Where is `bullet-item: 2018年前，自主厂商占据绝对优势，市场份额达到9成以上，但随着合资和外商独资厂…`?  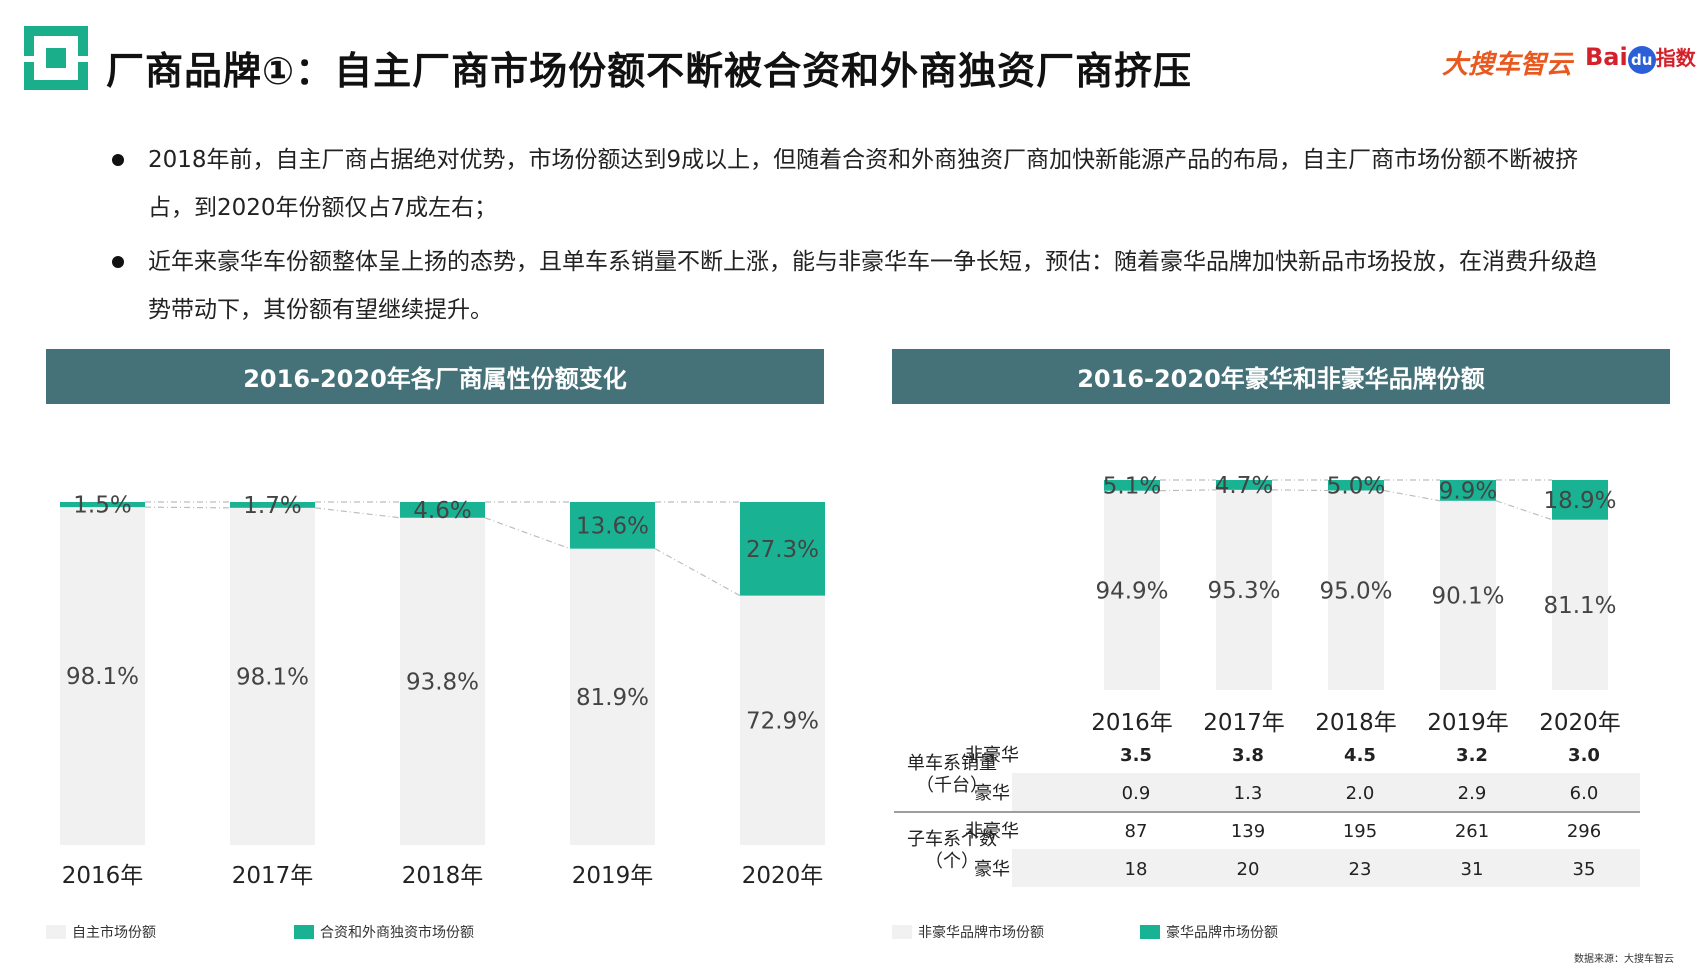 bullet-item: 2018年前，自主厂商占据绝对优势，市场份额达到9成以上，但随着合资和外商独资厂… is located at coordinates (862, 184).